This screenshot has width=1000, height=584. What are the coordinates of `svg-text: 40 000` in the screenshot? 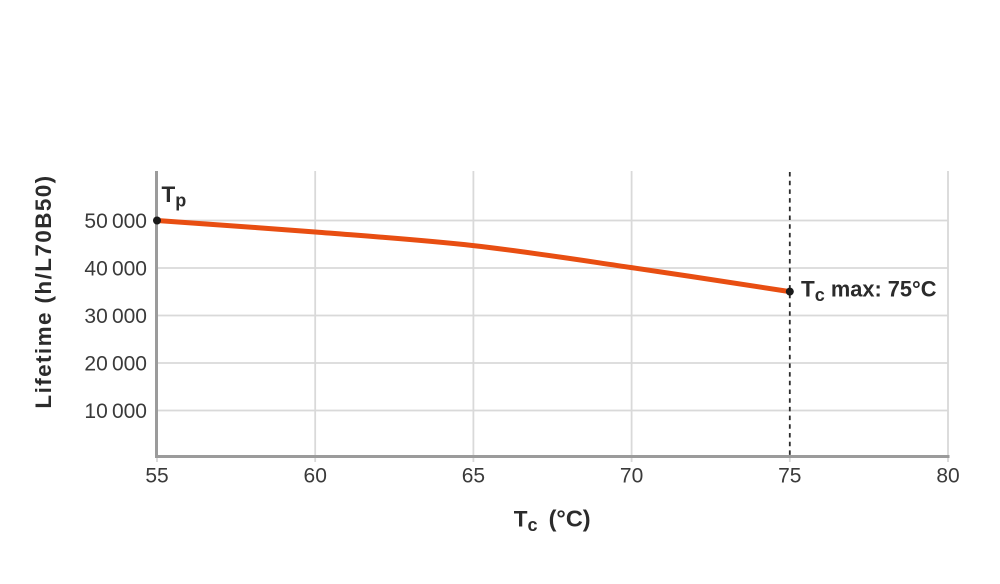 It's located at (115, 269).